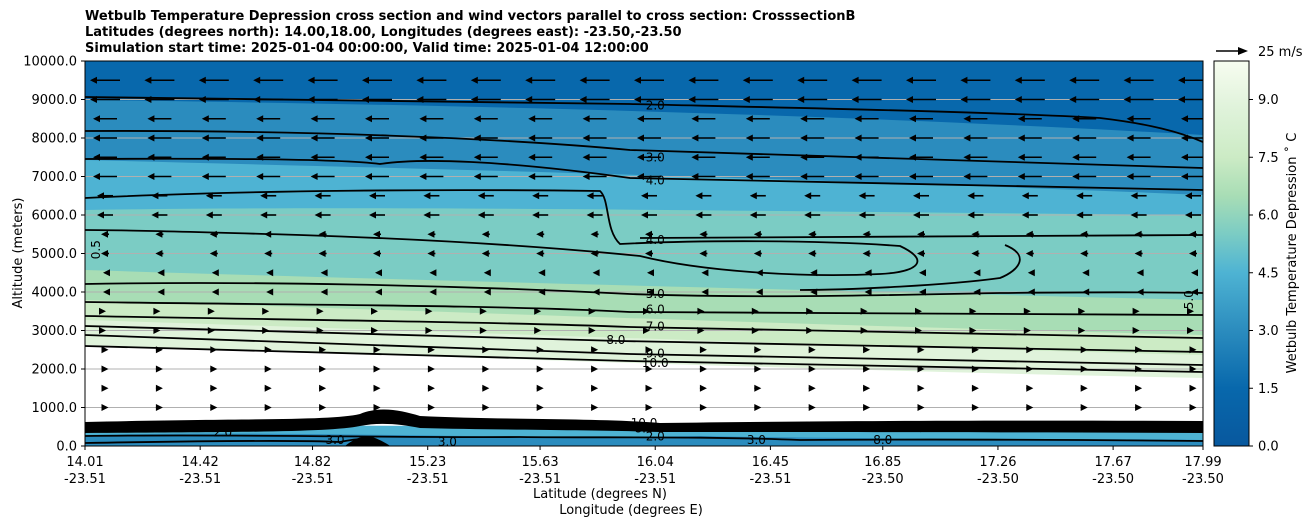  I want to click on x-axis-label-2: Longitude (degrees E), so click(631, 510).